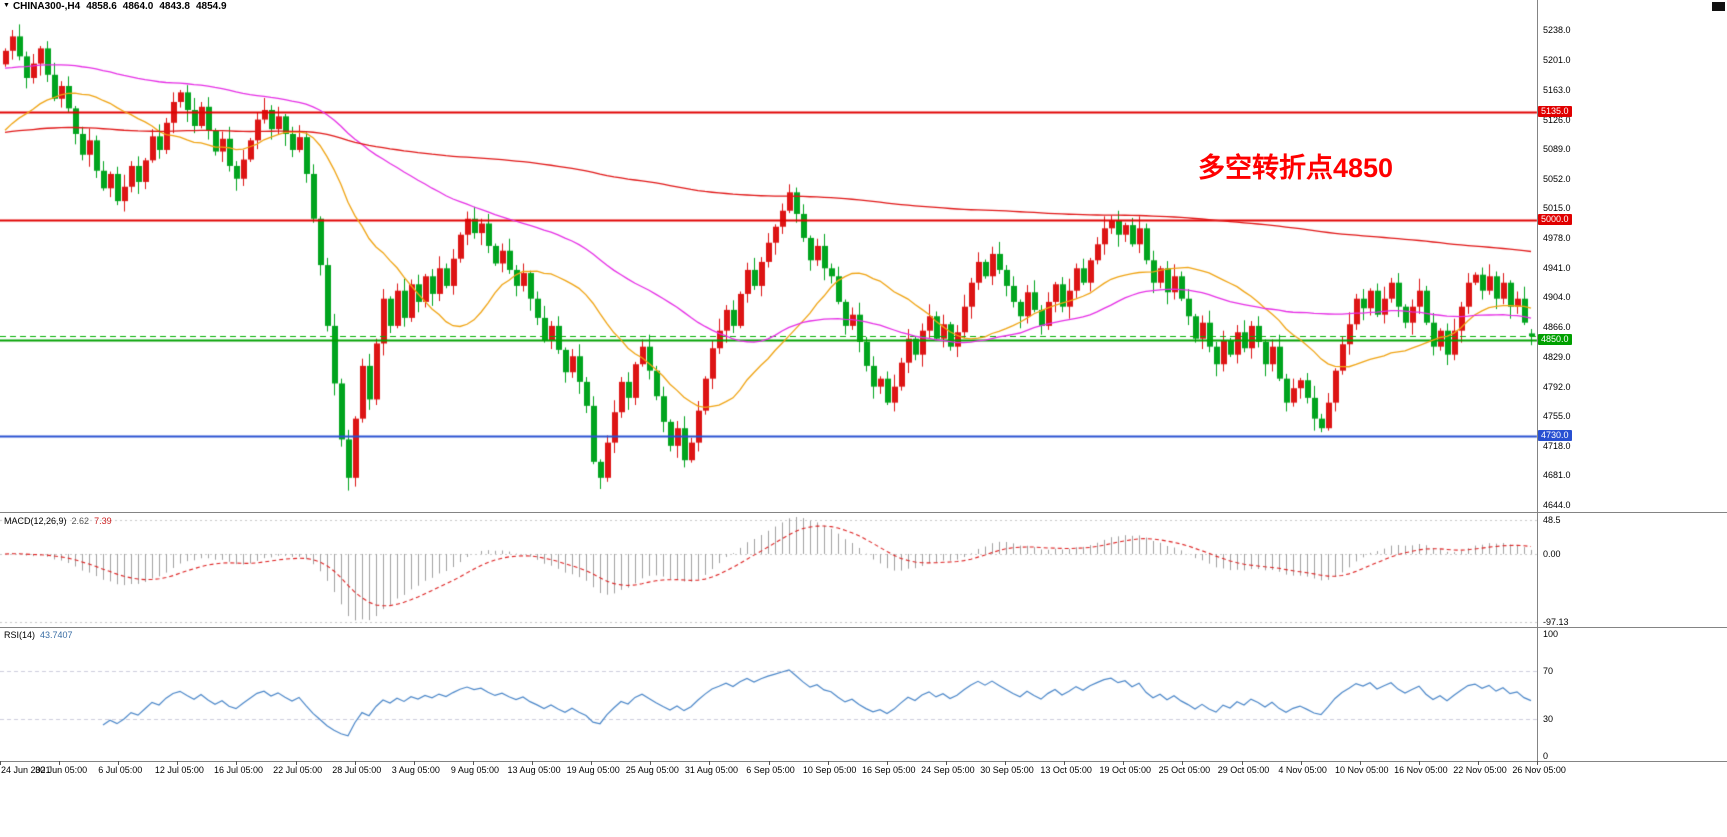 The image size is (1727, 837). I want to click on annotation-turning-point: 多空转折点4850, so click(1296, 168).